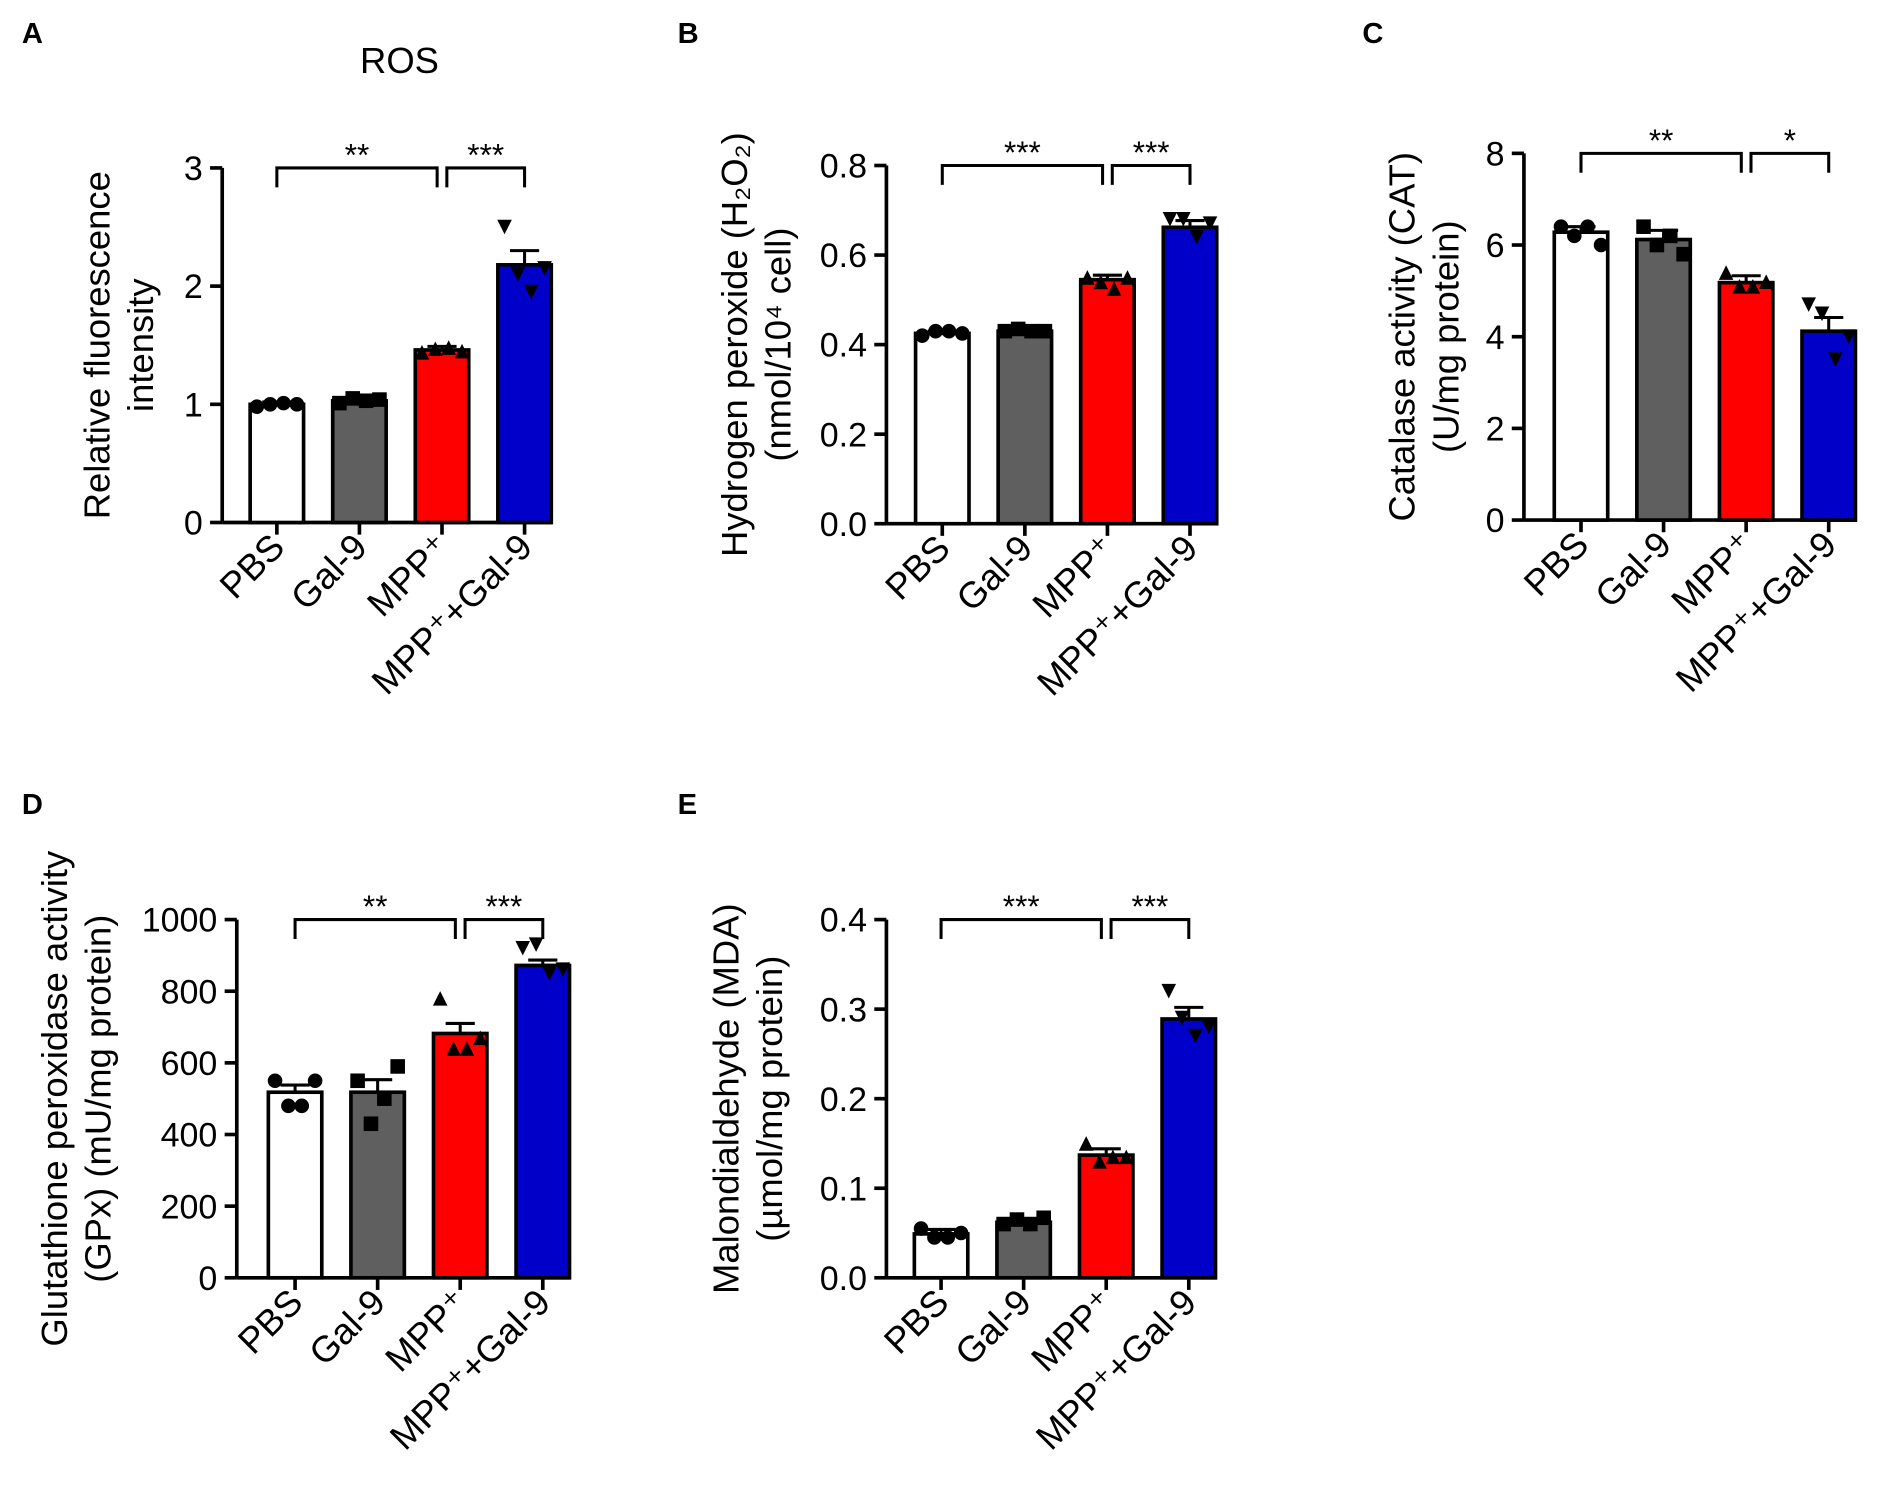 This screenshot has width=1904, height=1487. Describe the element at coordinates (778, 345) in the screenshot. I see `y-axis-label: (nmol/10⁴ cell)` at that location.